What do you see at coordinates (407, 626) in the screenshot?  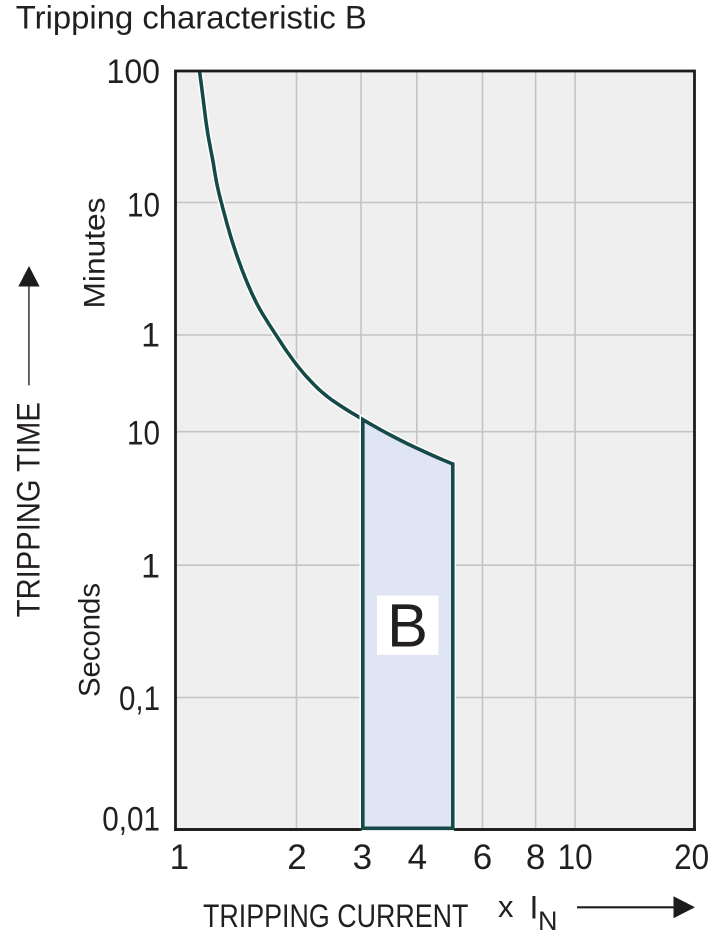 I see `svg-text: B` at bounding box center [407, 626].